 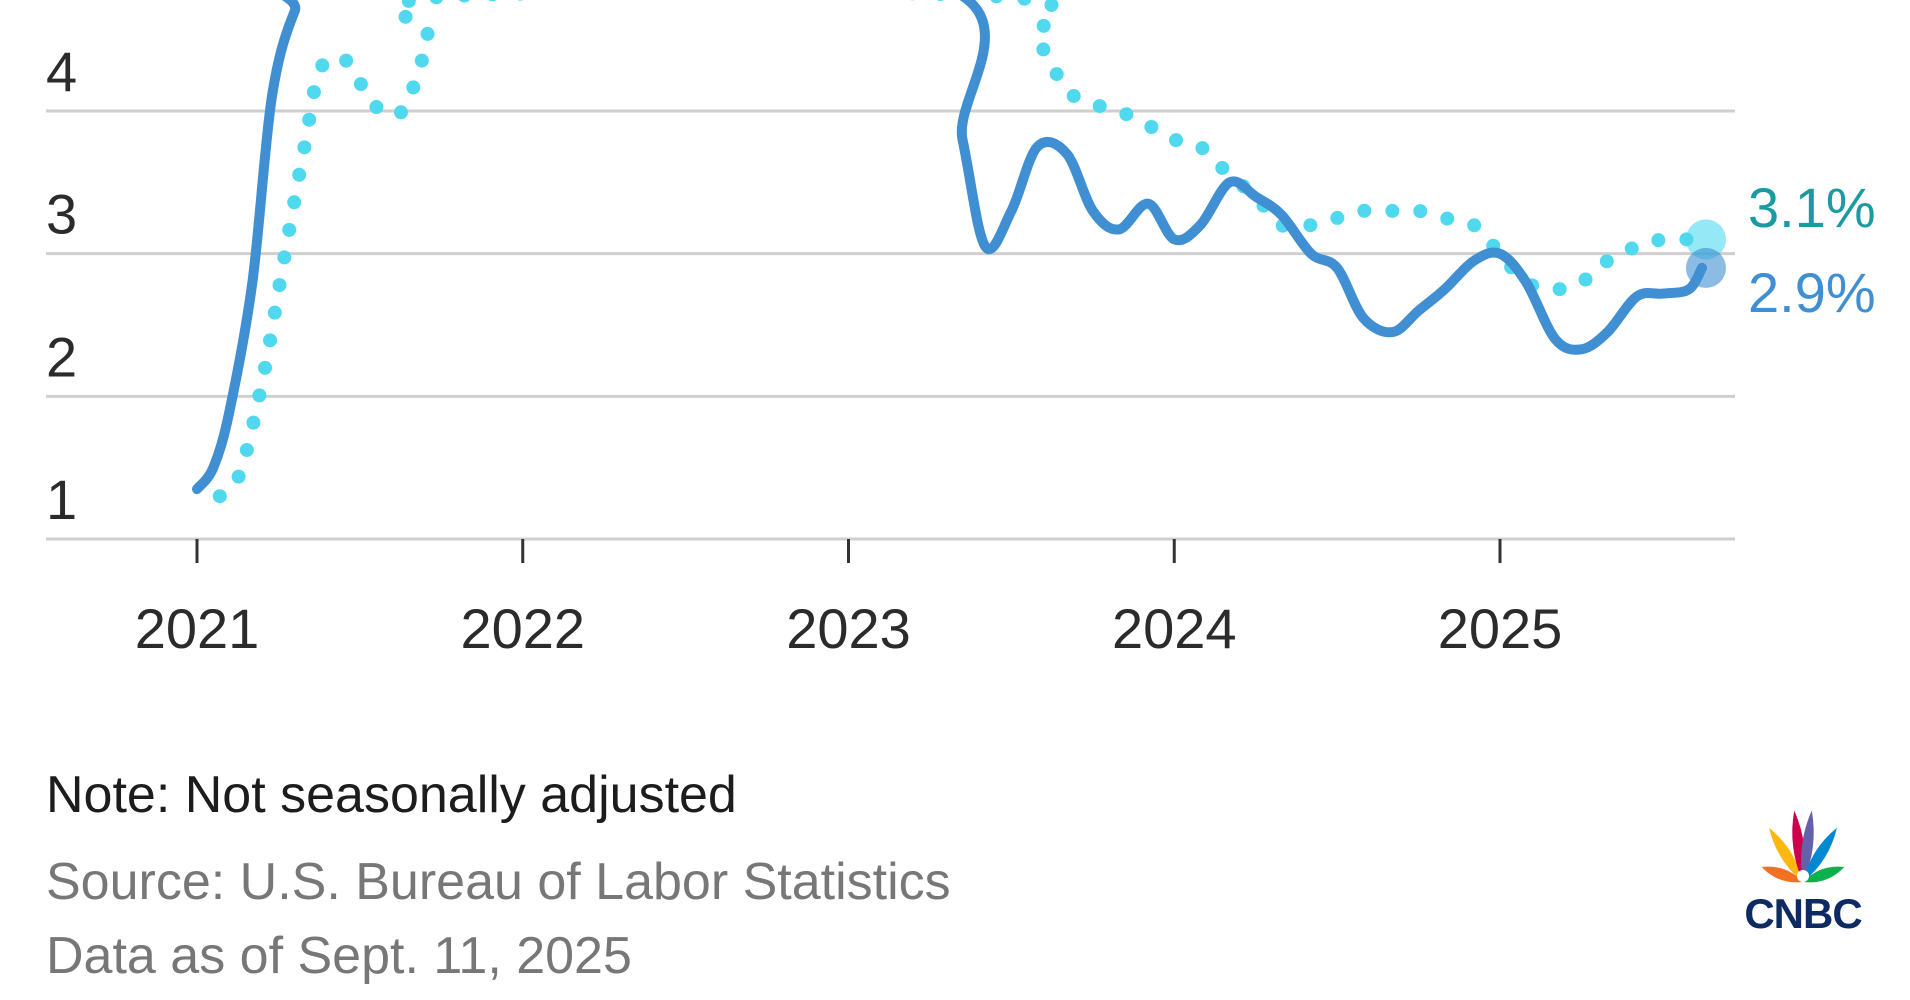 What do you see at coordinates (498, 882) in the screenshot?
I see `chart-source: Source: U.S. Bureau of Labor Statistics` at bounding box center [498, 882].